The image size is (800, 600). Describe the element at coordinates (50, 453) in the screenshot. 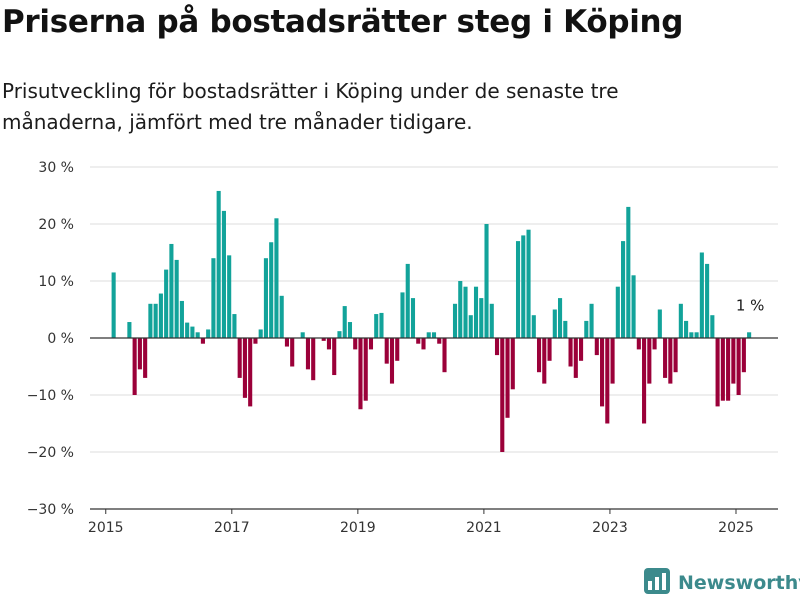

I see `y-tick-label: −20 %` at that location.